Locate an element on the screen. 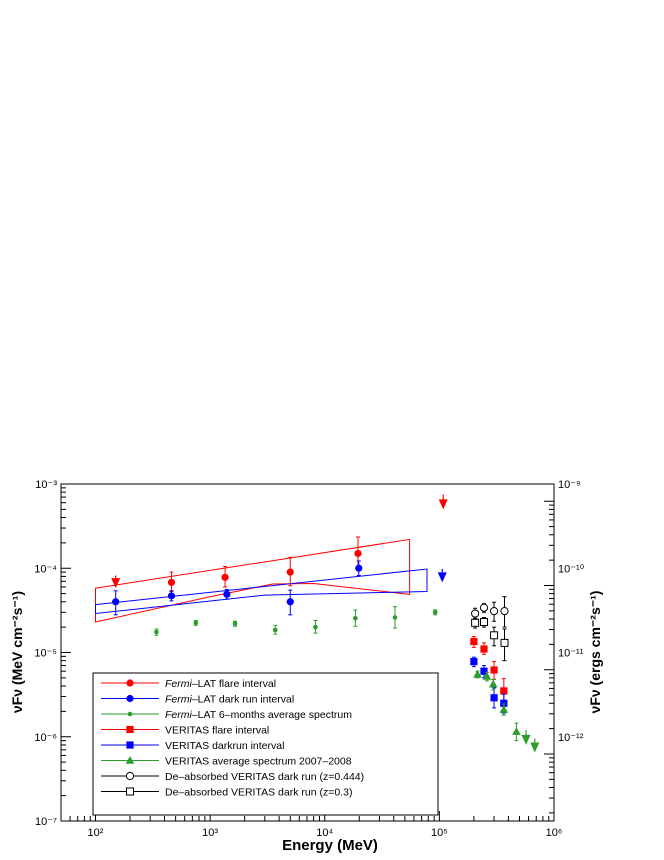 This screenshot has width=664, height=860. y-tick-label: 10⁻³ is located at coordinates (46, 485).